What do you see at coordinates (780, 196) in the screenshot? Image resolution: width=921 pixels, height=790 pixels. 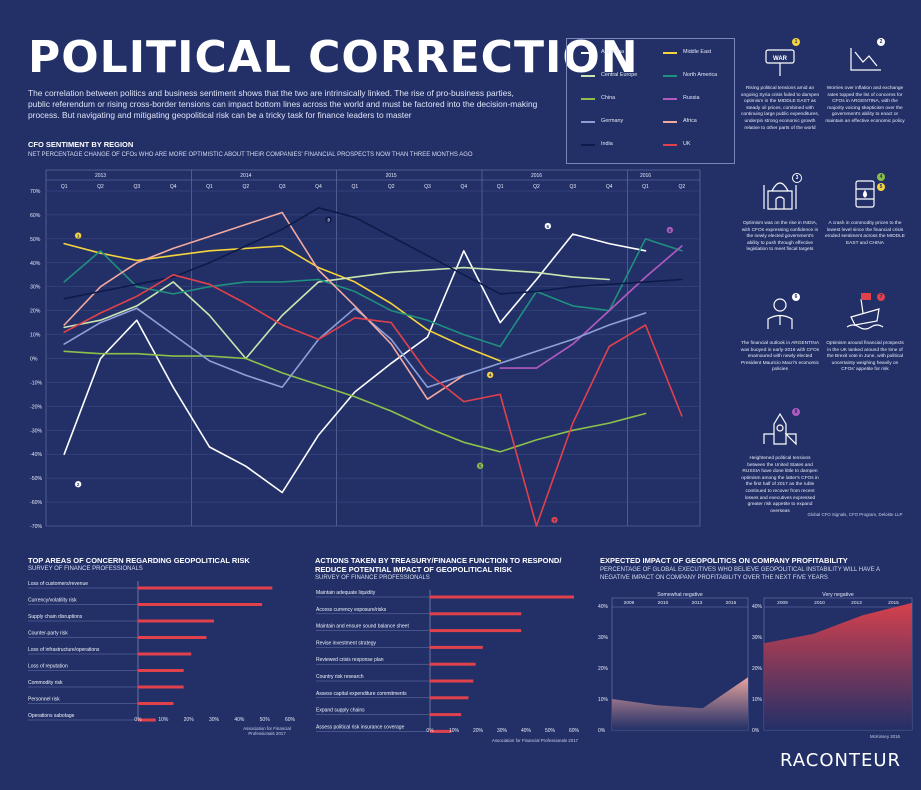 I see `taj-mahal-icon` at bounding box center [780, 196].